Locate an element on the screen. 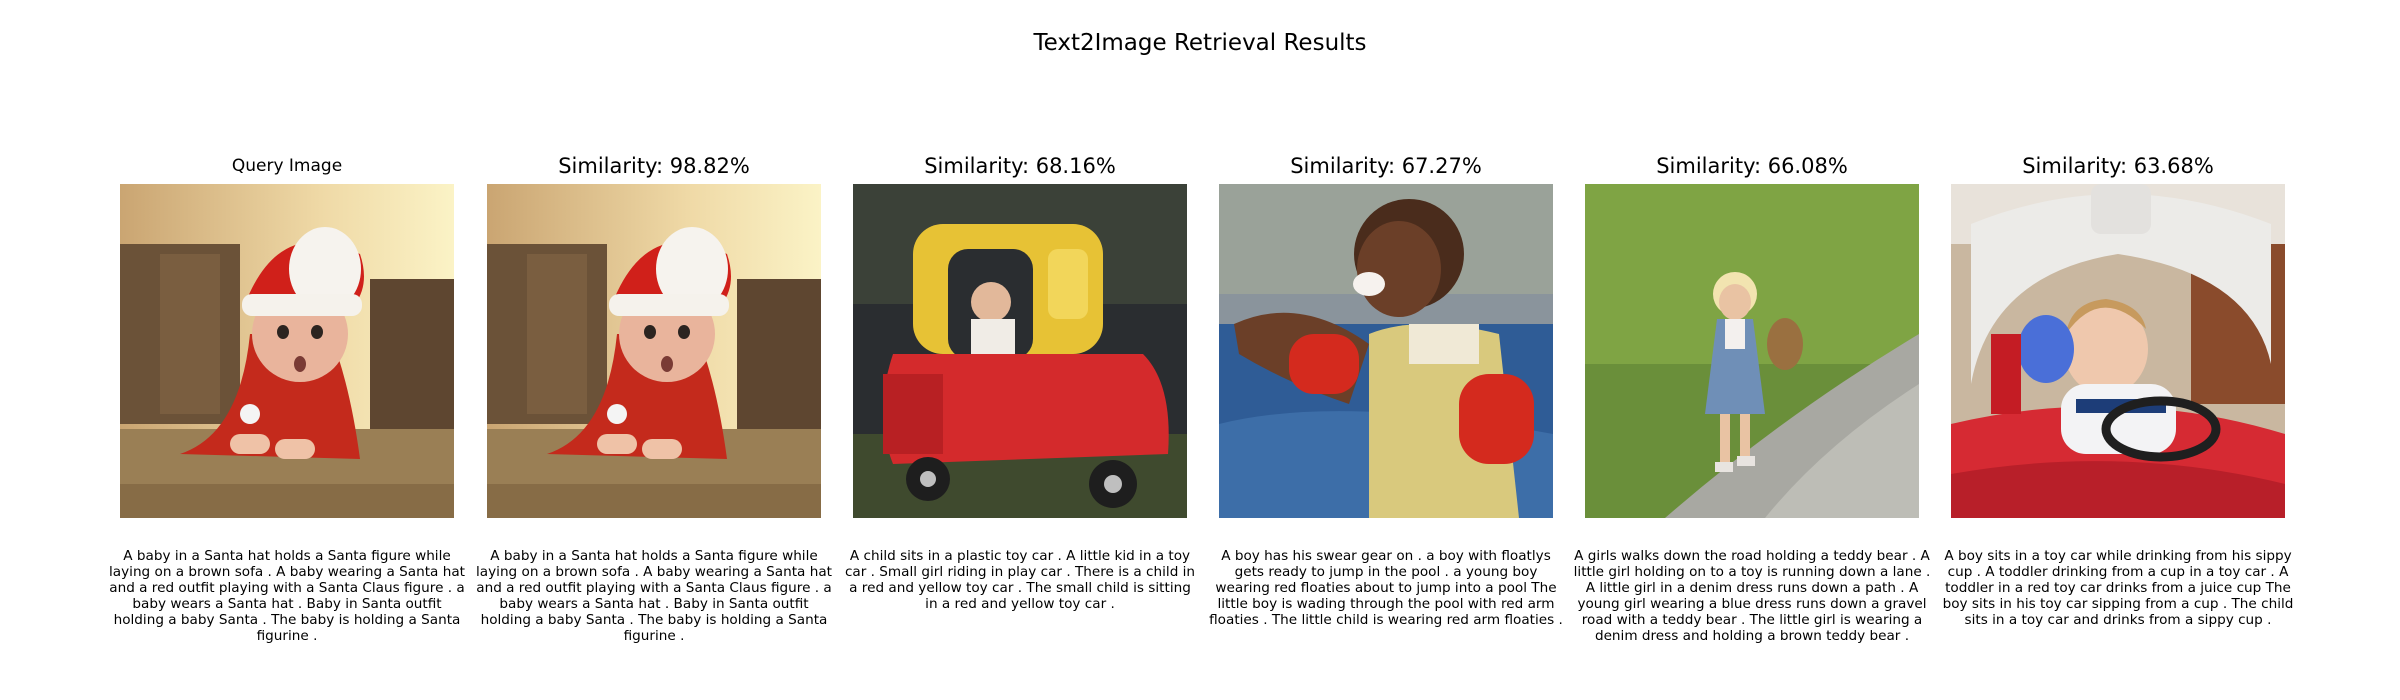  query-image is located at coordinates (287, 351).